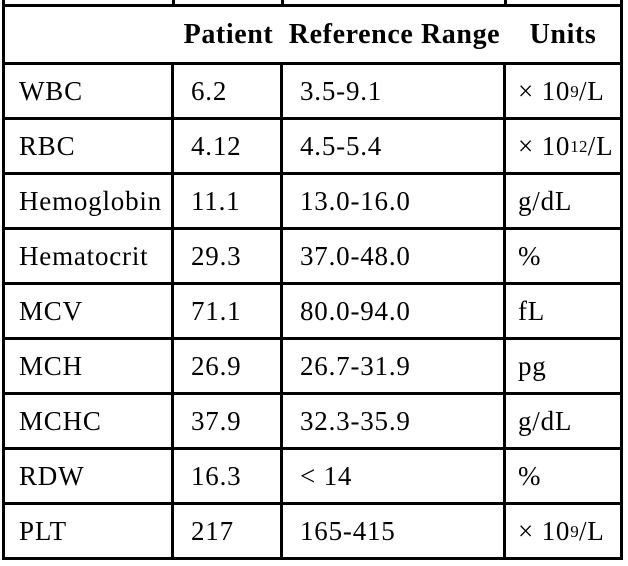  I want to click on patient-value-cell: 6.2, so click(228, 91).